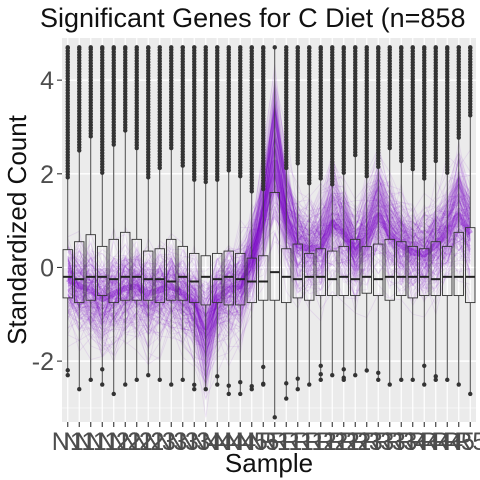 Image resolution: width=480 pixels, height=480 pixels. I want to click on x-tick-label: R4, so click(424, 442).